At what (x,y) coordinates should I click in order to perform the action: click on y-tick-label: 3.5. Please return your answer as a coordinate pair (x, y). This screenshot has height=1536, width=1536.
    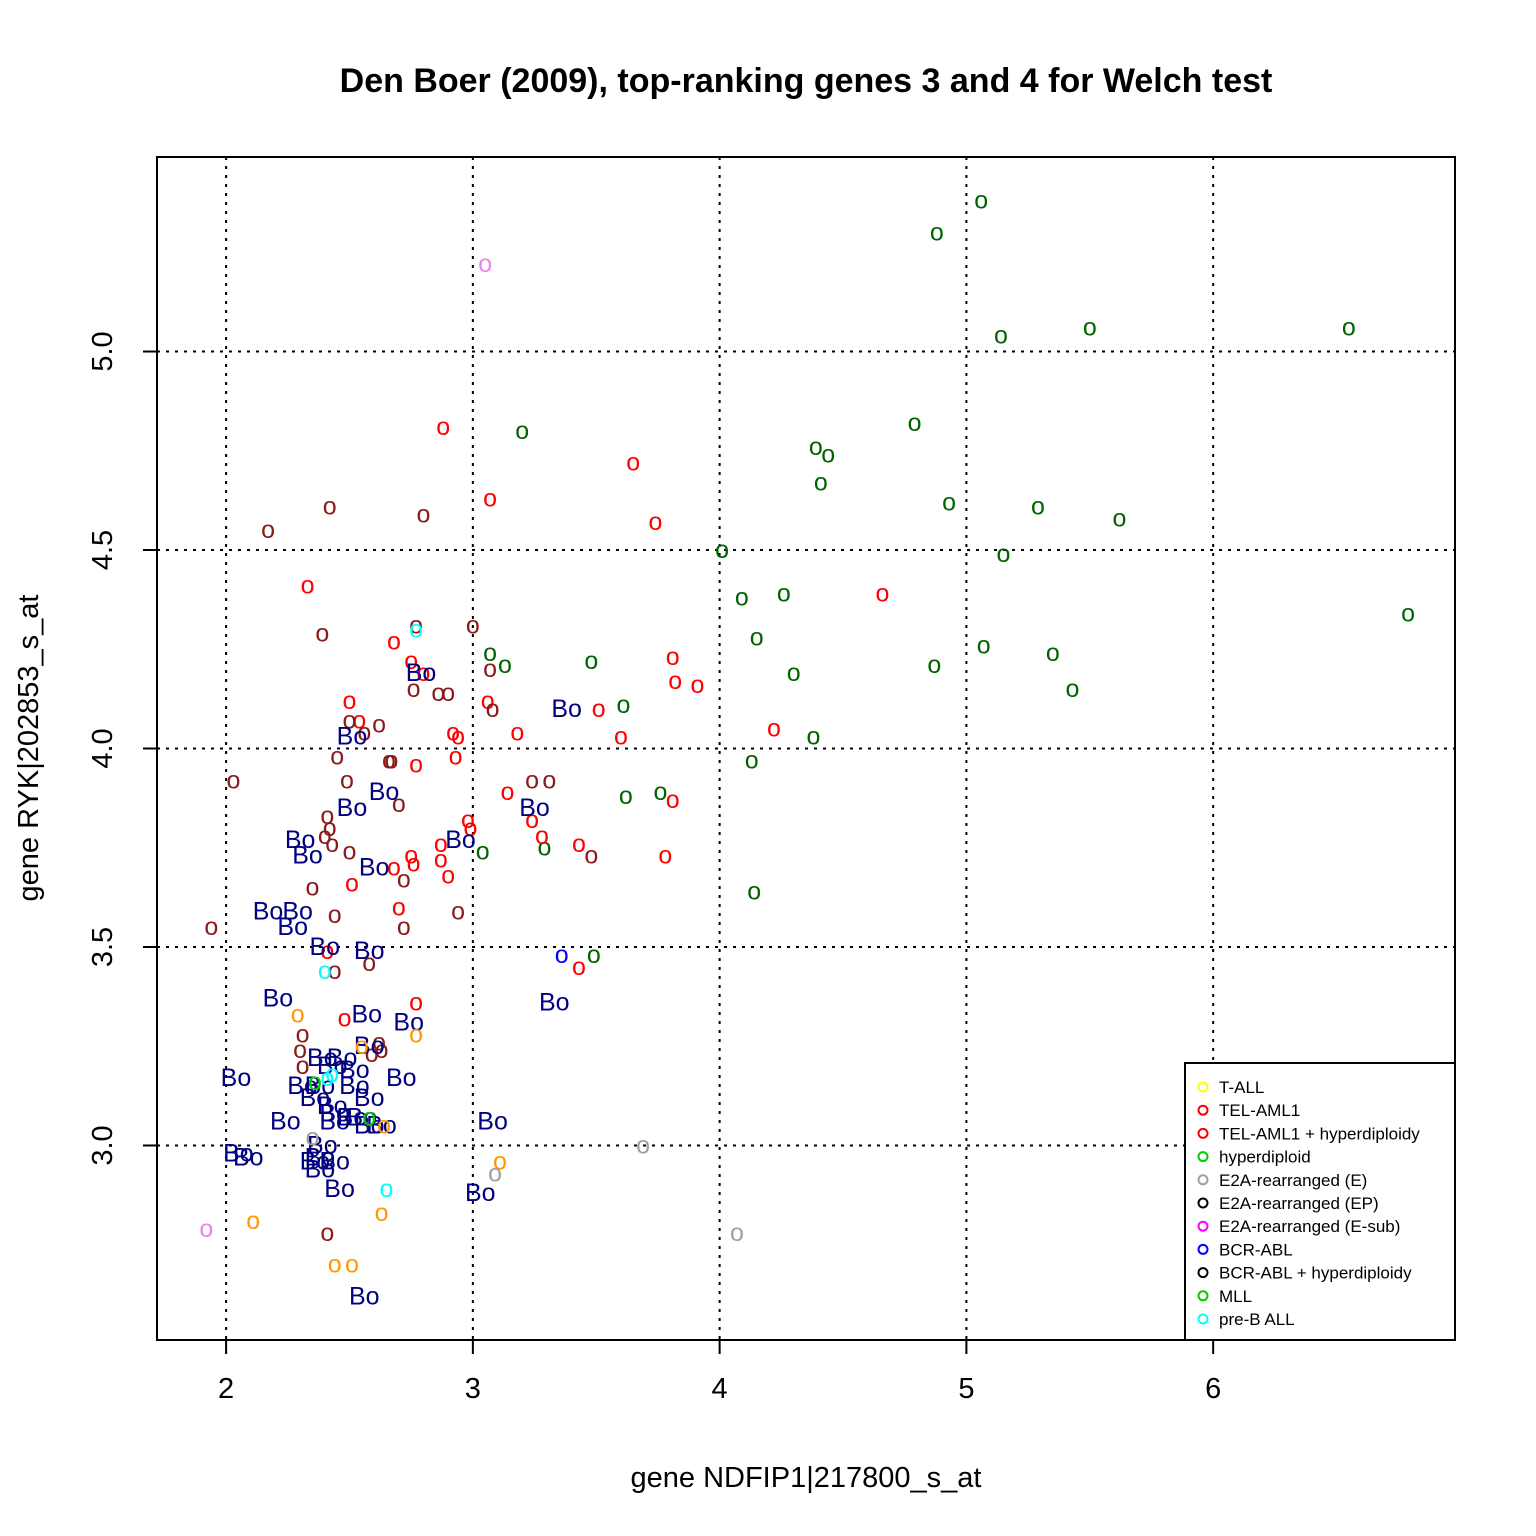
    Looking at the image, I should click on (103, 947).